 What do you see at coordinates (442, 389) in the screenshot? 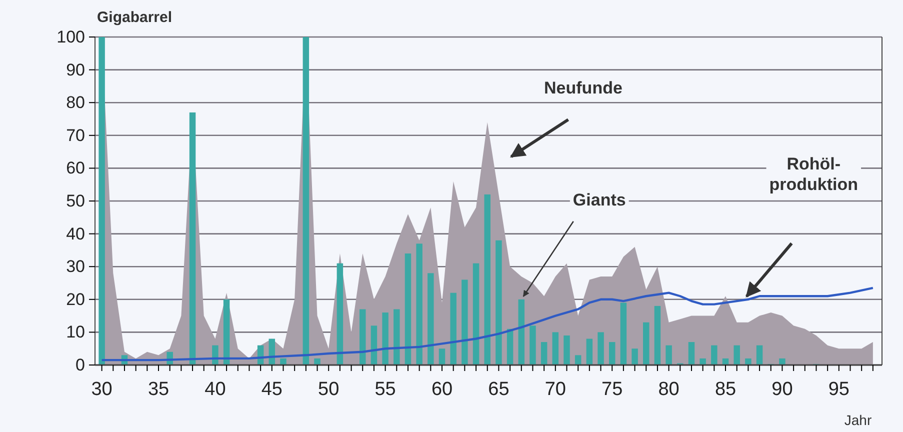
I see `x-tick-label: 60` at bounding box center [442, 389].